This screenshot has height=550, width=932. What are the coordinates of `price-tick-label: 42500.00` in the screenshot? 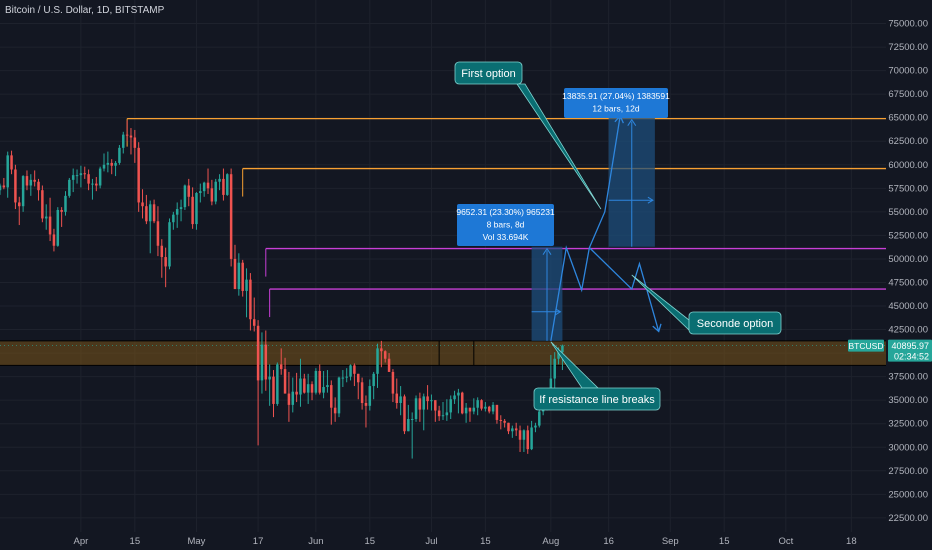 It's located at (908, 330).